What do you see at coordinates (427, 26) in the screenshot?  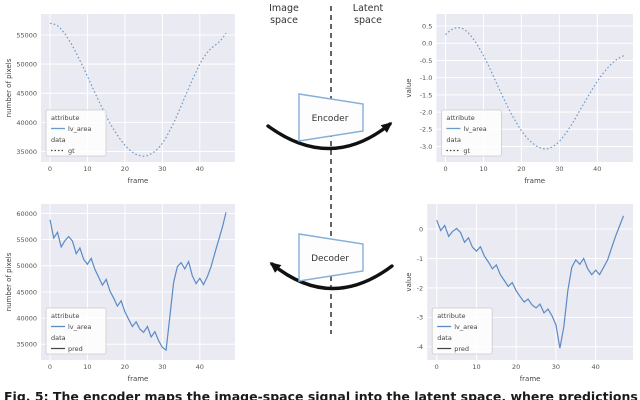 I see `svg-text: 0.5` at bounding box center [427, 26].